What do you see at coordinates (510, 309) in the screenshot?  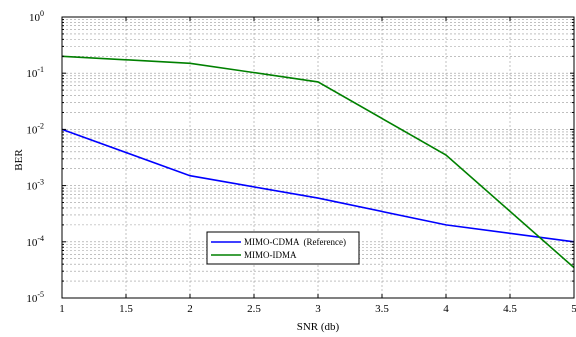 I see `x-tick-label: 4.5` at bounding box center [510, 309].